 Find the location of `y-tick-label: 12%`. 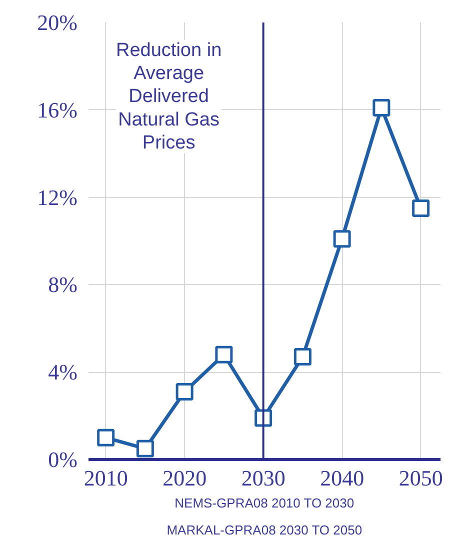

y-tick-label: 12% is located at coordinates (57, 197).